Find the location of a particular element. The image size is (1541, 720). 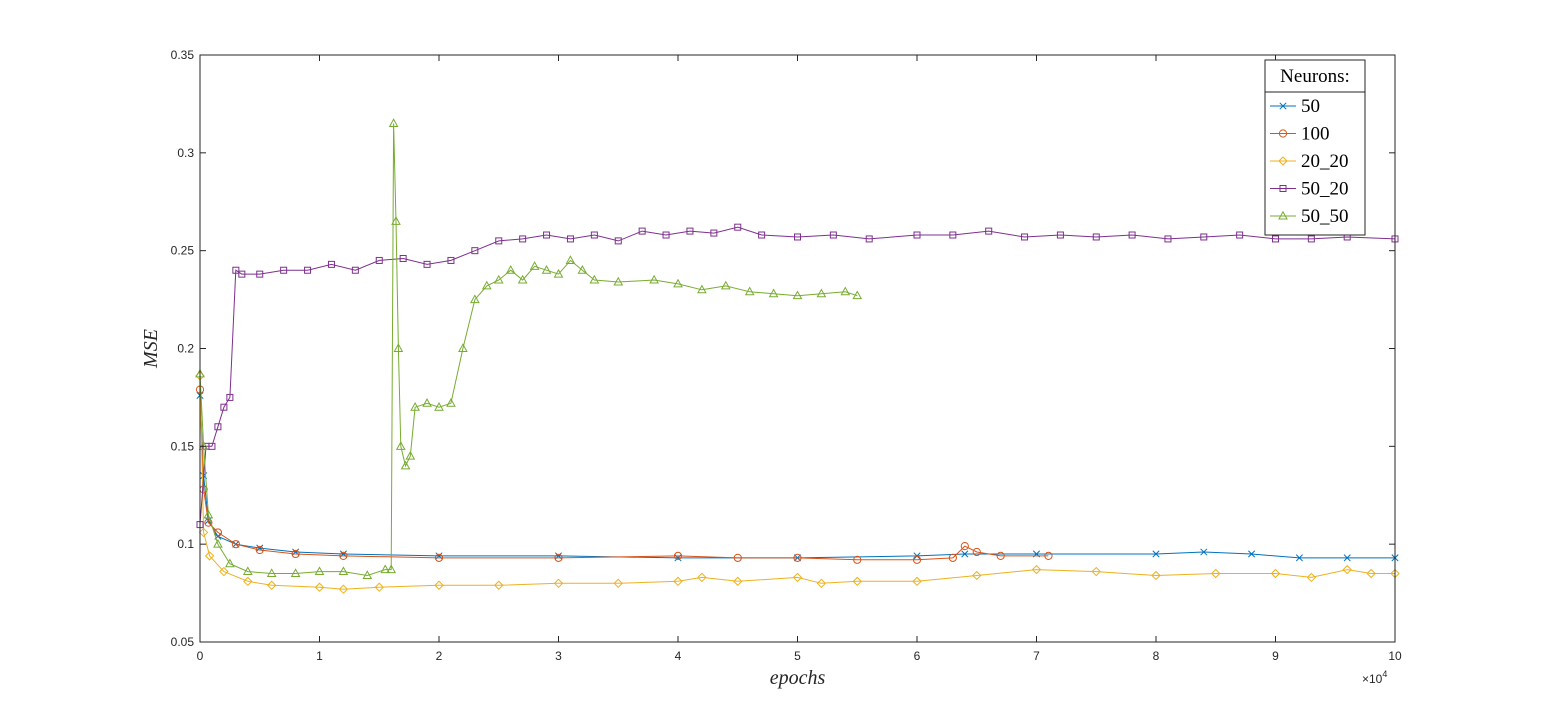

legend-items: 50 100 20_20 50_20 50_50 is located at coordinates (1309, 161).